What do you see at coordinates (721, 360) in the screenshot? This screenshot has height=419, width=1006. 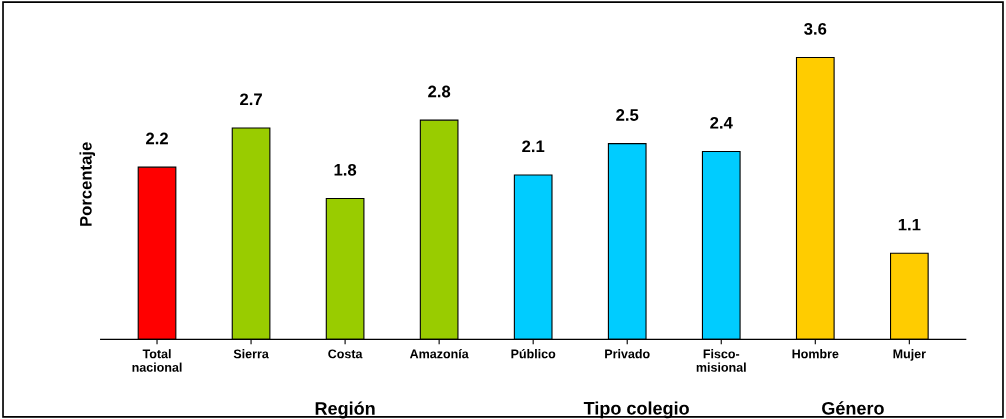 I see `x-tick-label: Fisco- misional` at bounding box center [721, 360].